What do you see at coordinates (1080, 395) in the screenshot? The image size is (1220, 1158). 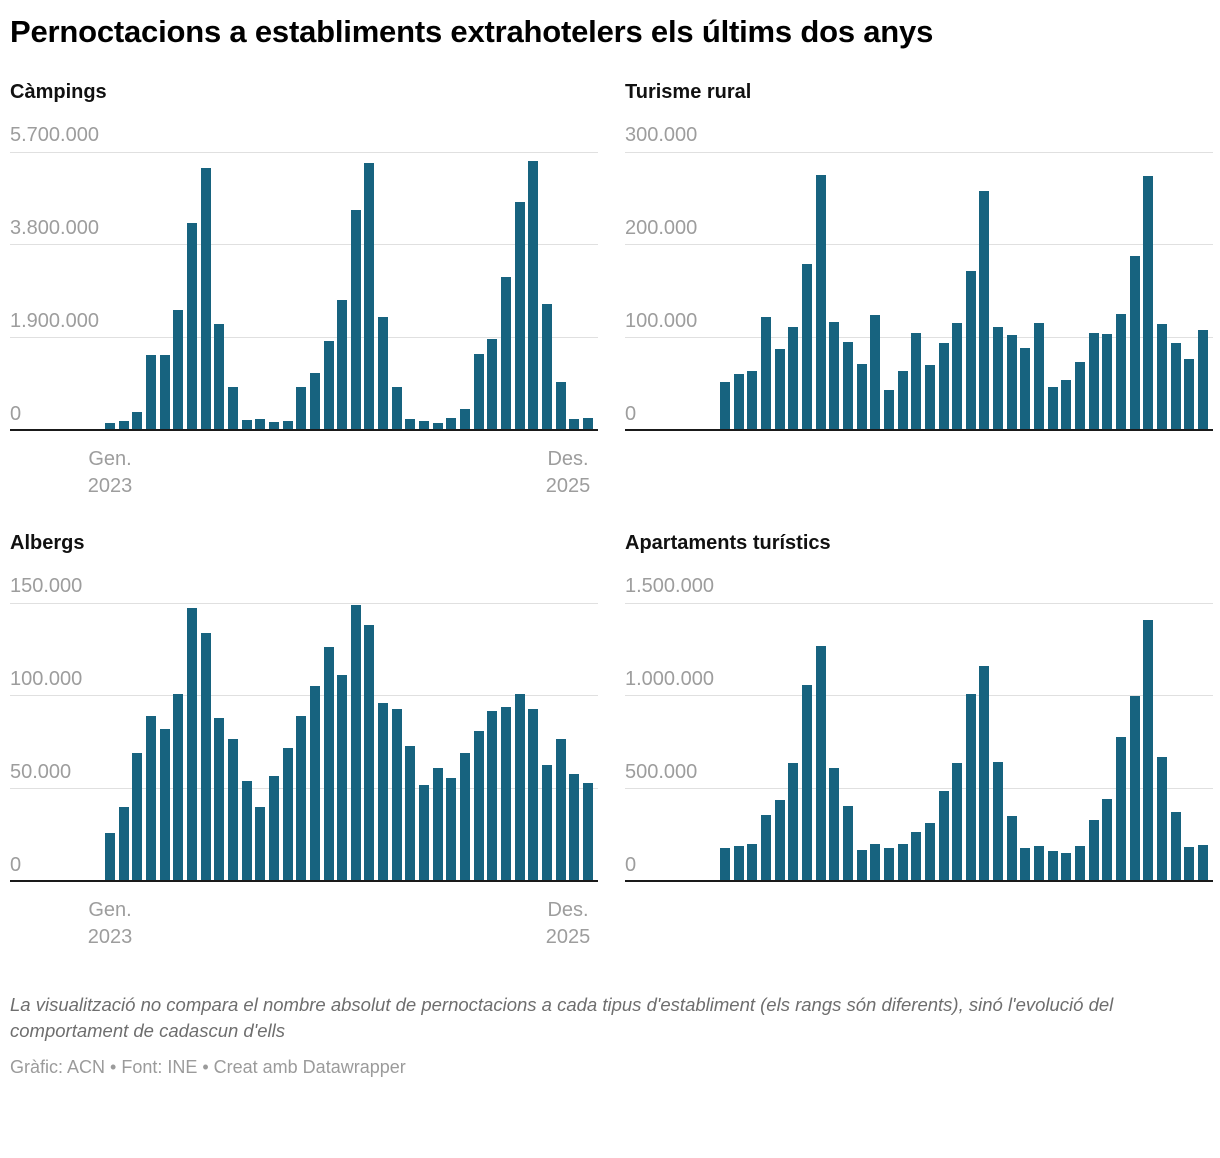 I see `bar-mar-2025` at bounding box center [1080, 395].